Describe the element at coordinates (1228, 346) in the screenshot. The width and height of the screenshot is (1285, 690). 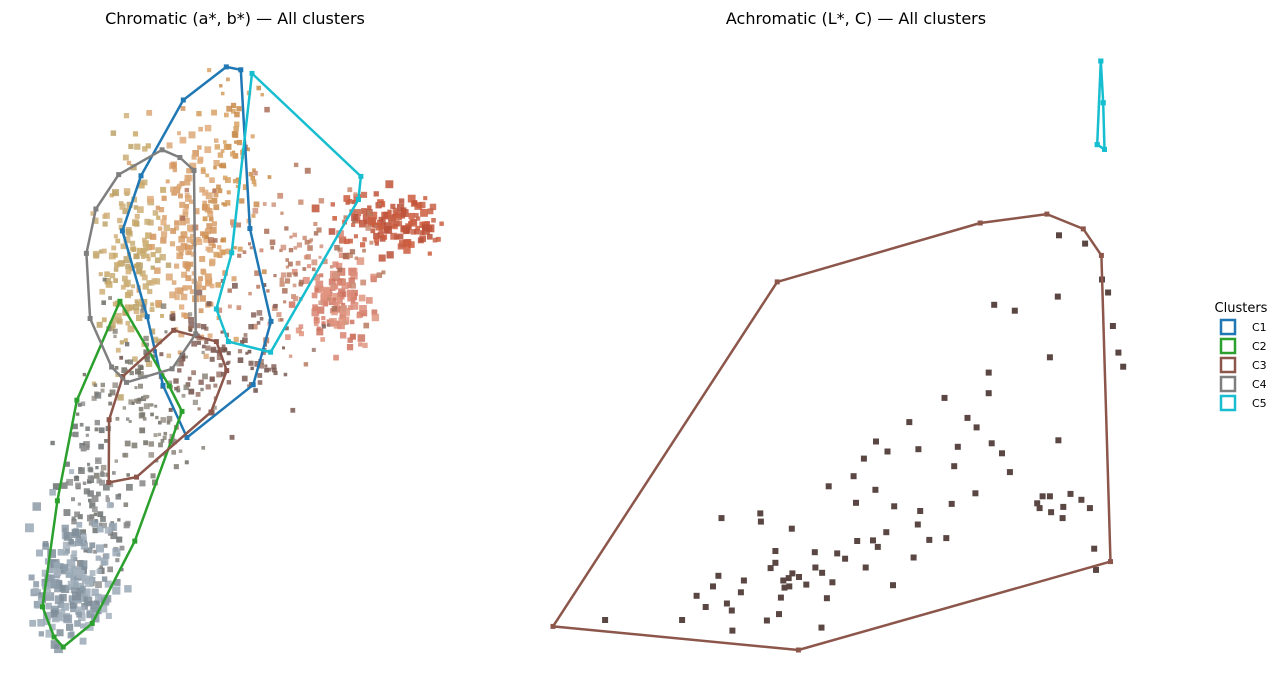
I see `legend-swatch-c2` at that location.